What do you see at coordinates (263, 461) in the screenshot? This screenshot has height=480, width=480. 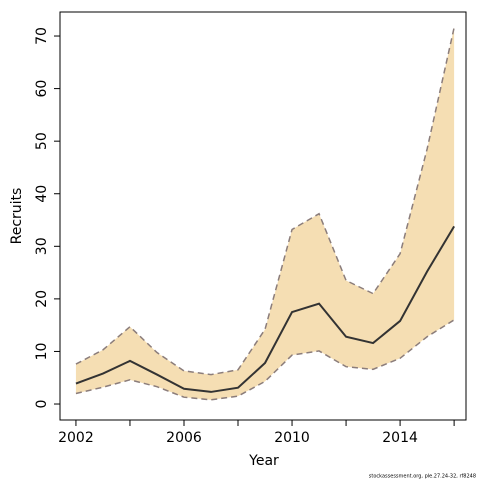 I see `x-axis-label: Year` at bounding box center [263, 461].